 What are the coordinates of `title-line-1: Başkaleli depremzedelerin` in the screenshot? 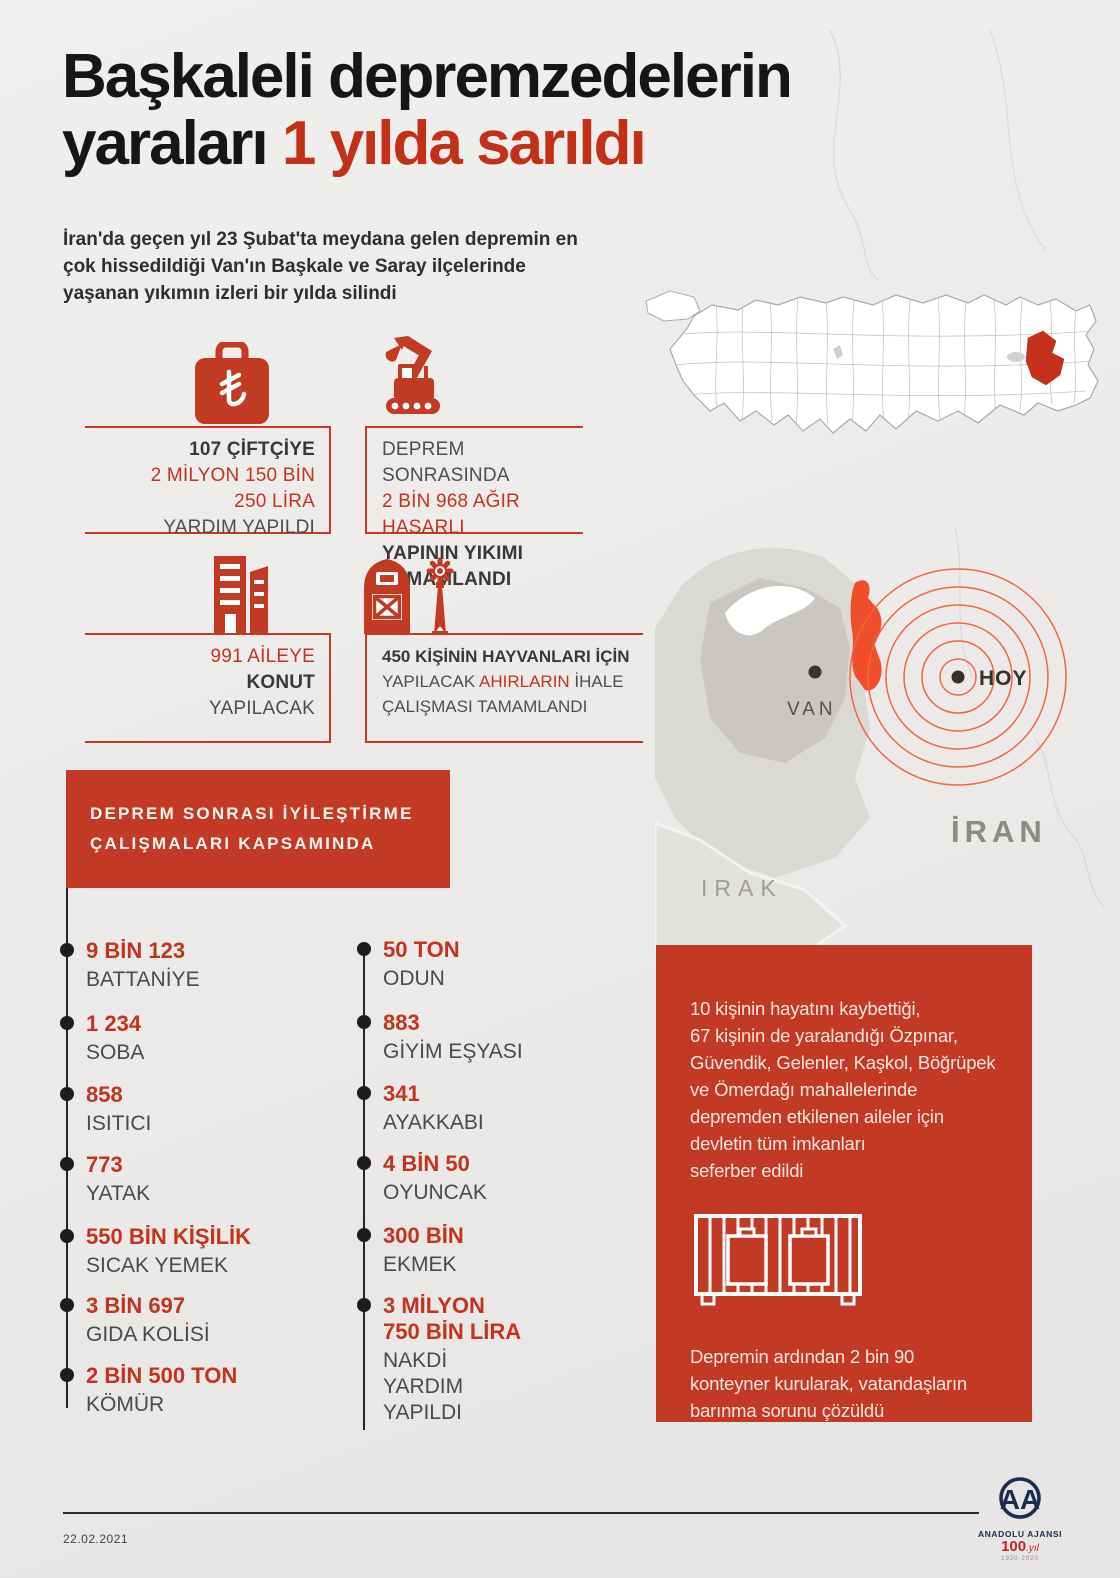 It's located at (427, 76).